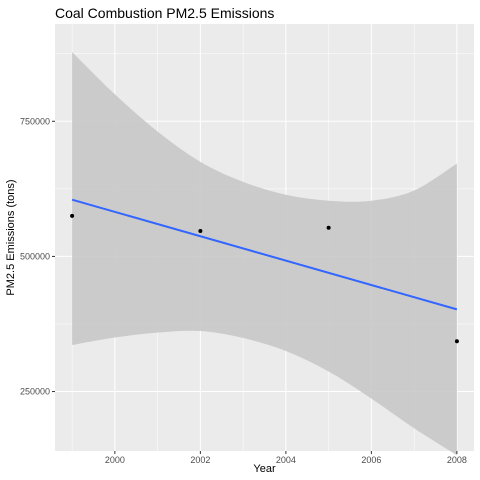  Describe the element at coordinates (115, 460) in the screenshot. I see `x-tick-label: 2000` at that location.